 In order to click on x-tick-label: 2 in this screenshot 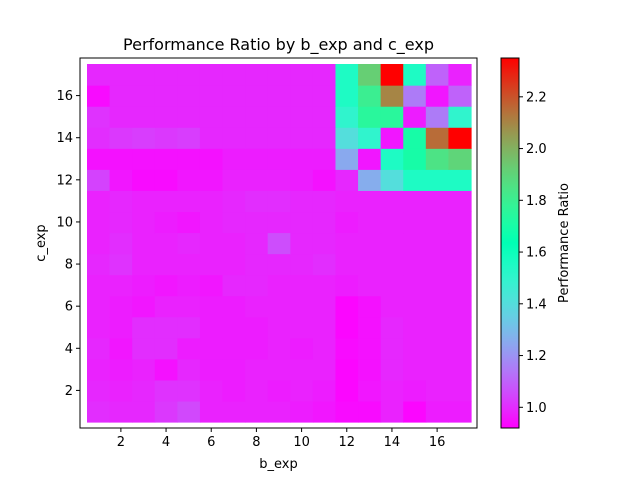, I will do `click(121, 442)`.